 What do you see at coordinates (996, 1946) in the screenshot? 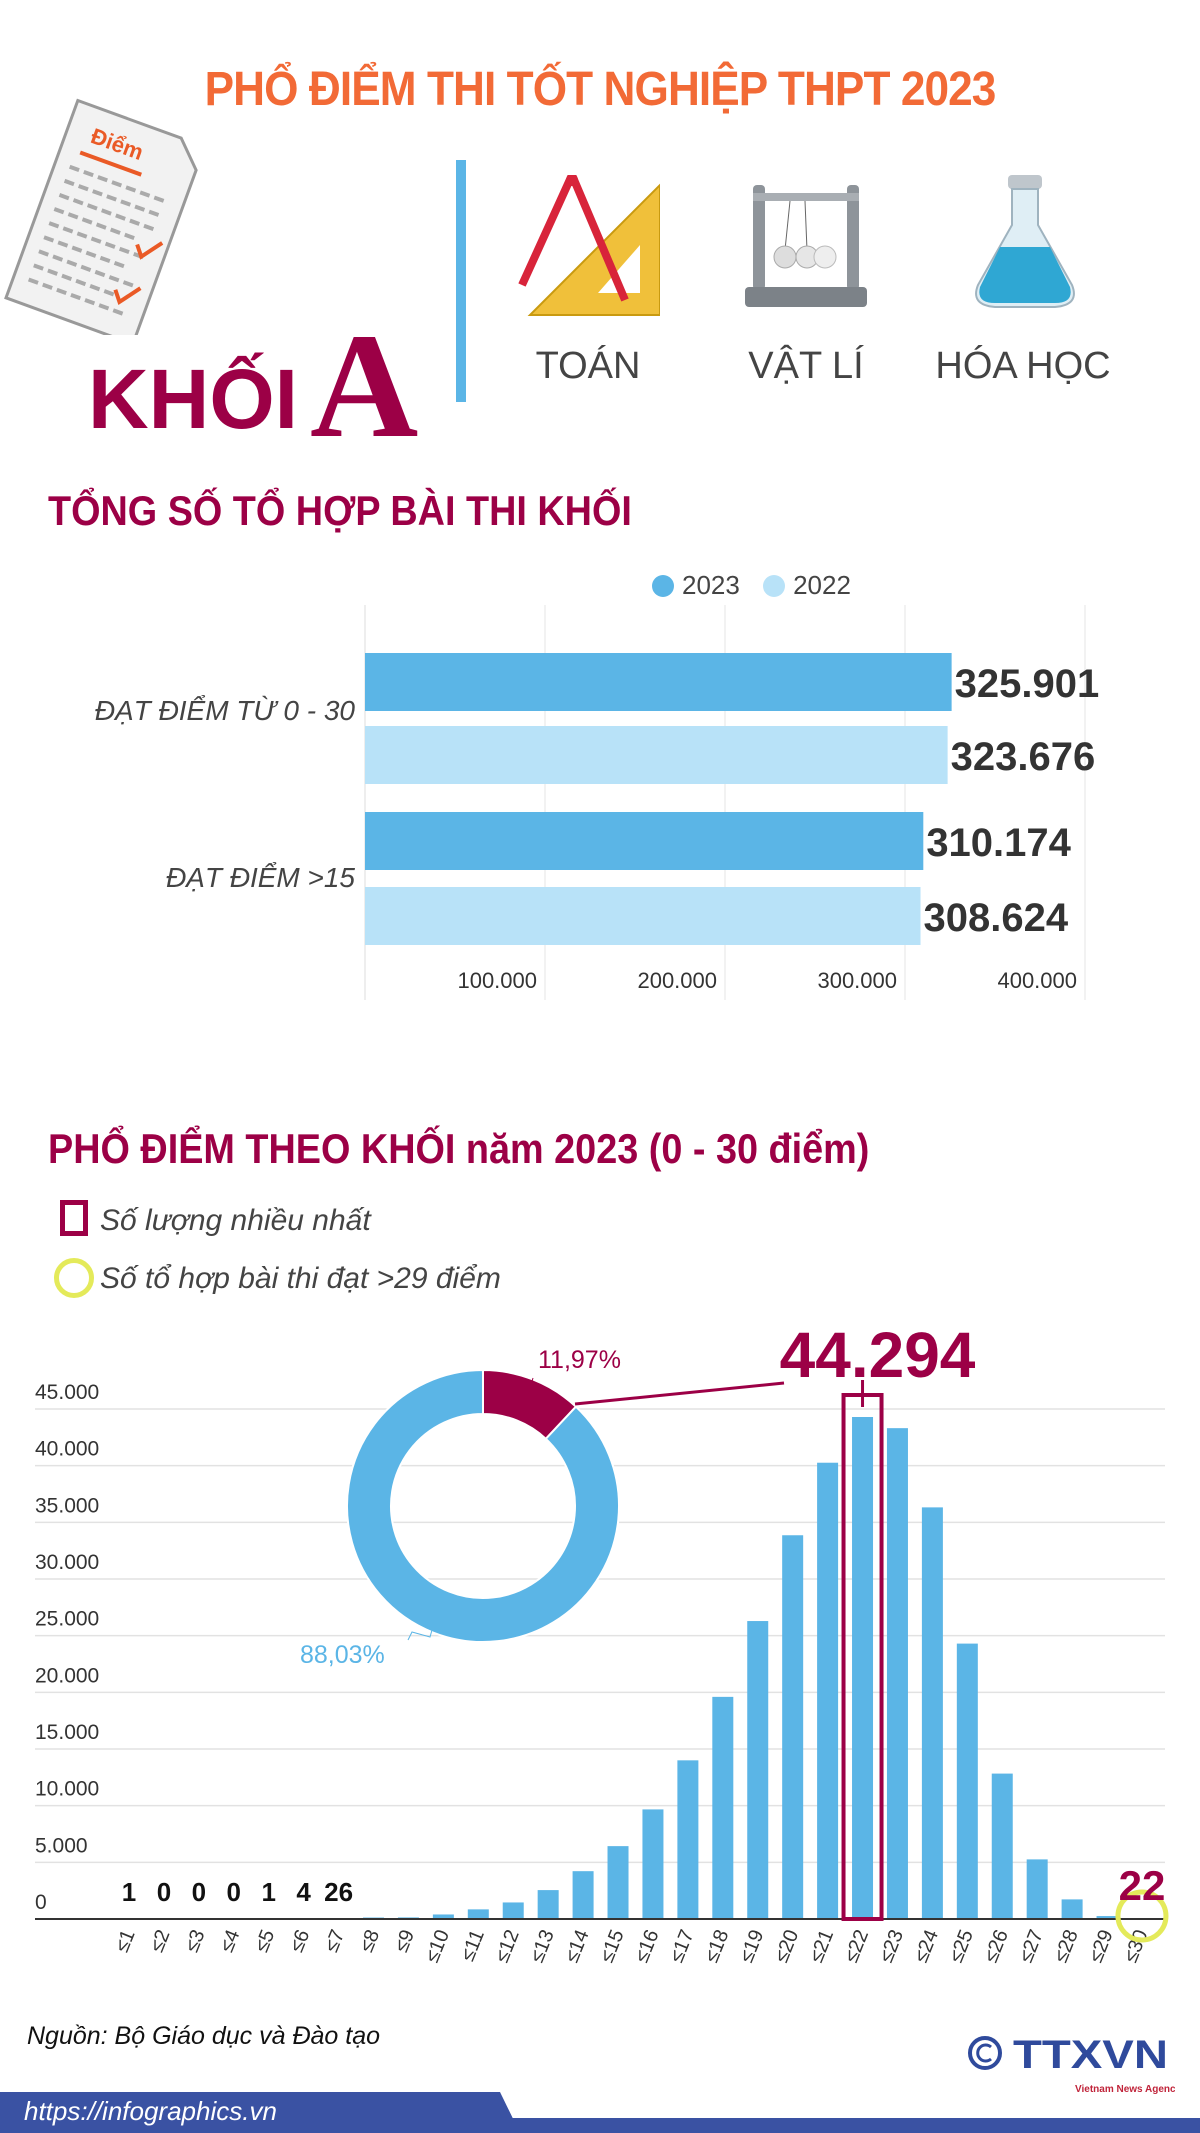
I see `x-tick-label: ≤26` at bounding box center [996, 1946].